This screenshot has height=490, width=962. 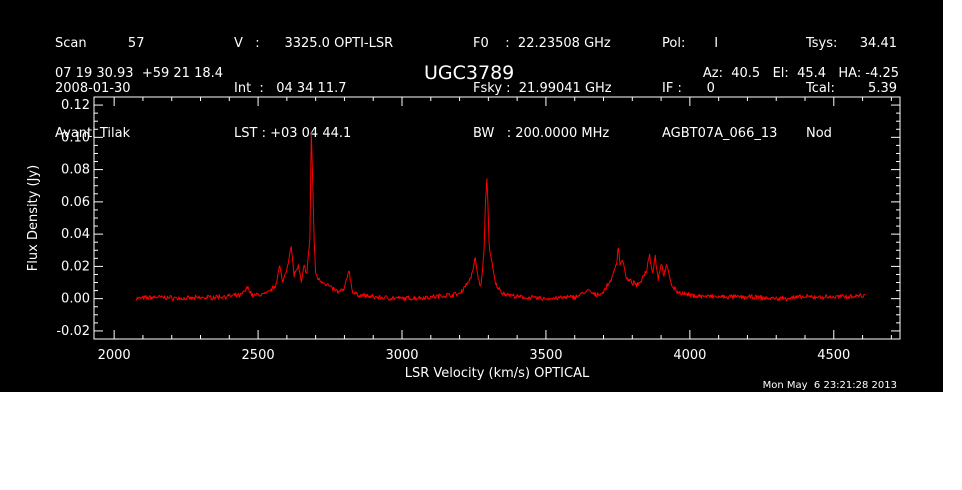 What do you see at coordinates (829, 385) in the screenshot?
I see `plot-timestamp: Mon May 6 23:21:28 2013` at bounding box center [829, 385].